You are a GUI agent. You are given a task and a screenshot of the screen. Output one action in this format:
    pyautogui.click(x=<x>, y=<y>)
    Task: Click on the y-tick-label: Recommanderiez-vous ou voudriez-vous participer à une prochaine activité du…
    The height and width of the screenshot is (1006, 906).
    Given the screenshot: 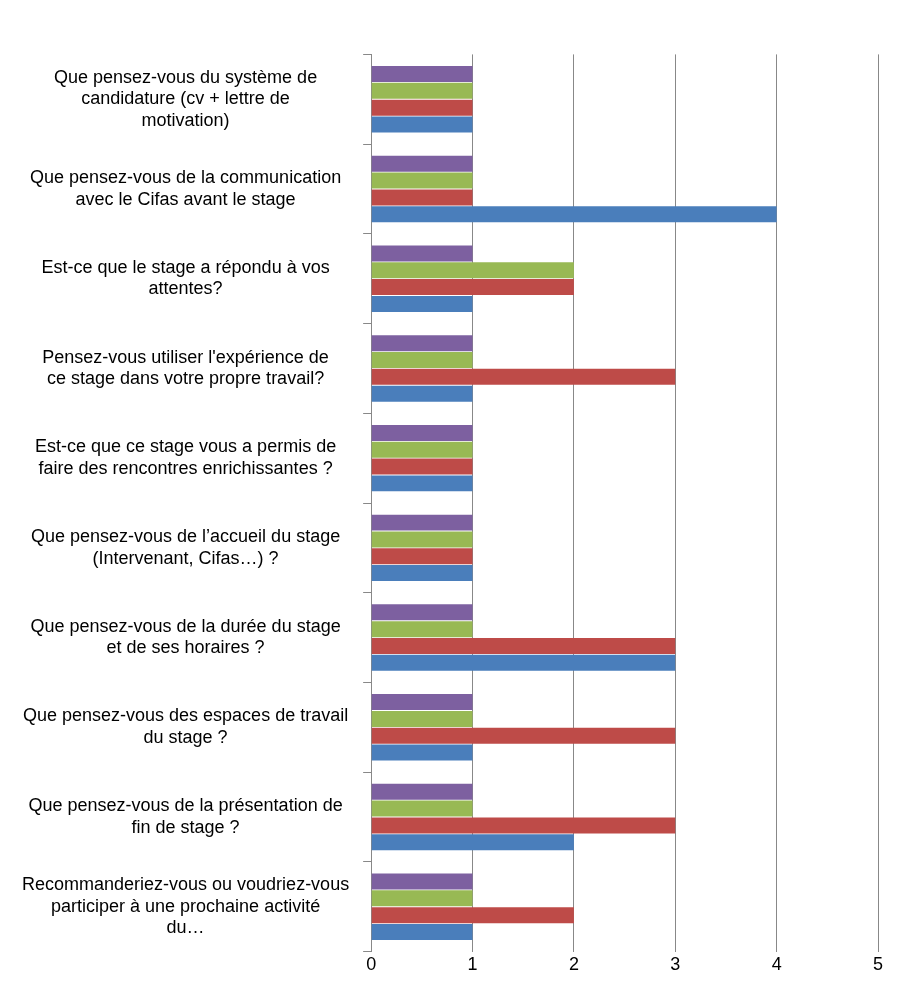 What is the action you would take?
    pyautogui.click(x=186, y=906)
    